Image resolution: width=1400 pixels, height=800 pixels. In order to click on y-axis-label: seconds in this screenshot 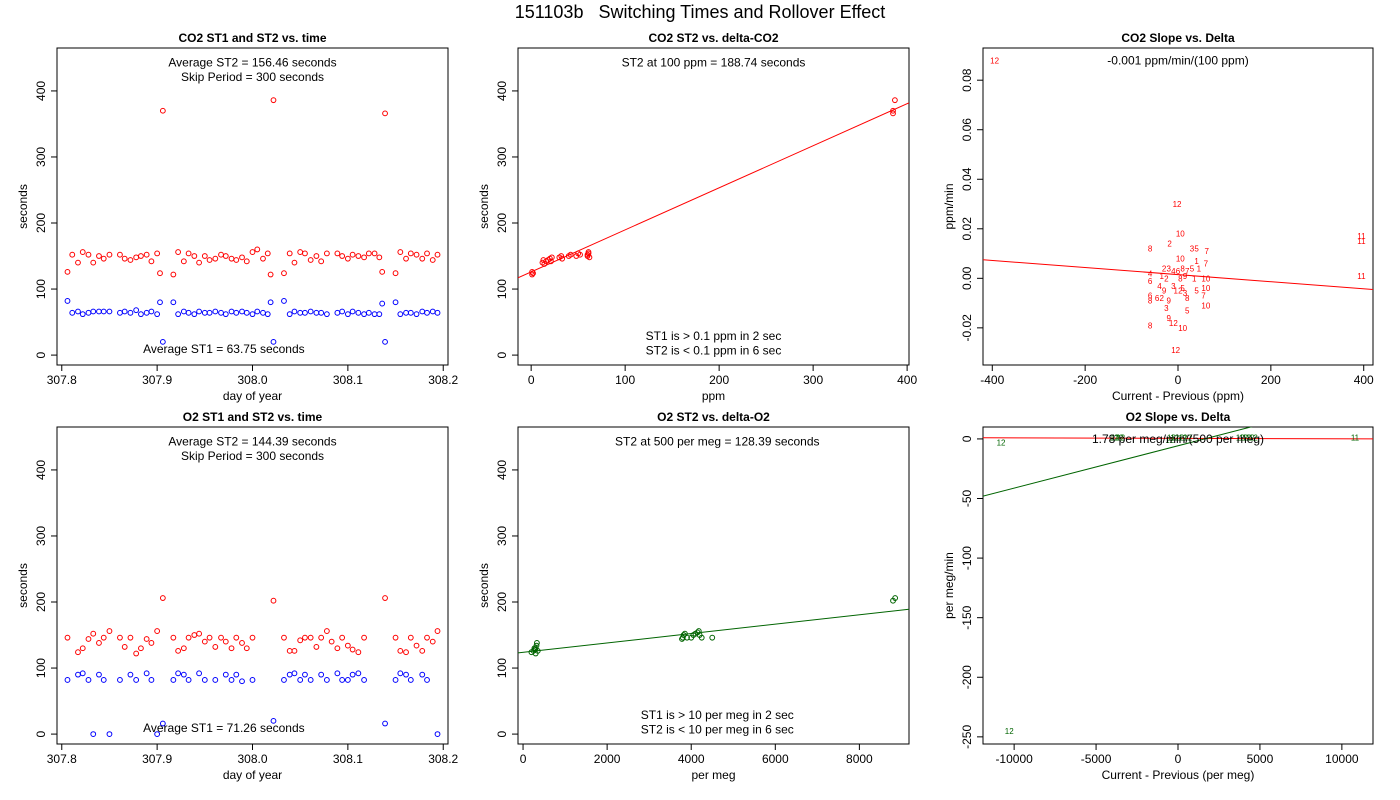, I will do `click(23, 585)`.